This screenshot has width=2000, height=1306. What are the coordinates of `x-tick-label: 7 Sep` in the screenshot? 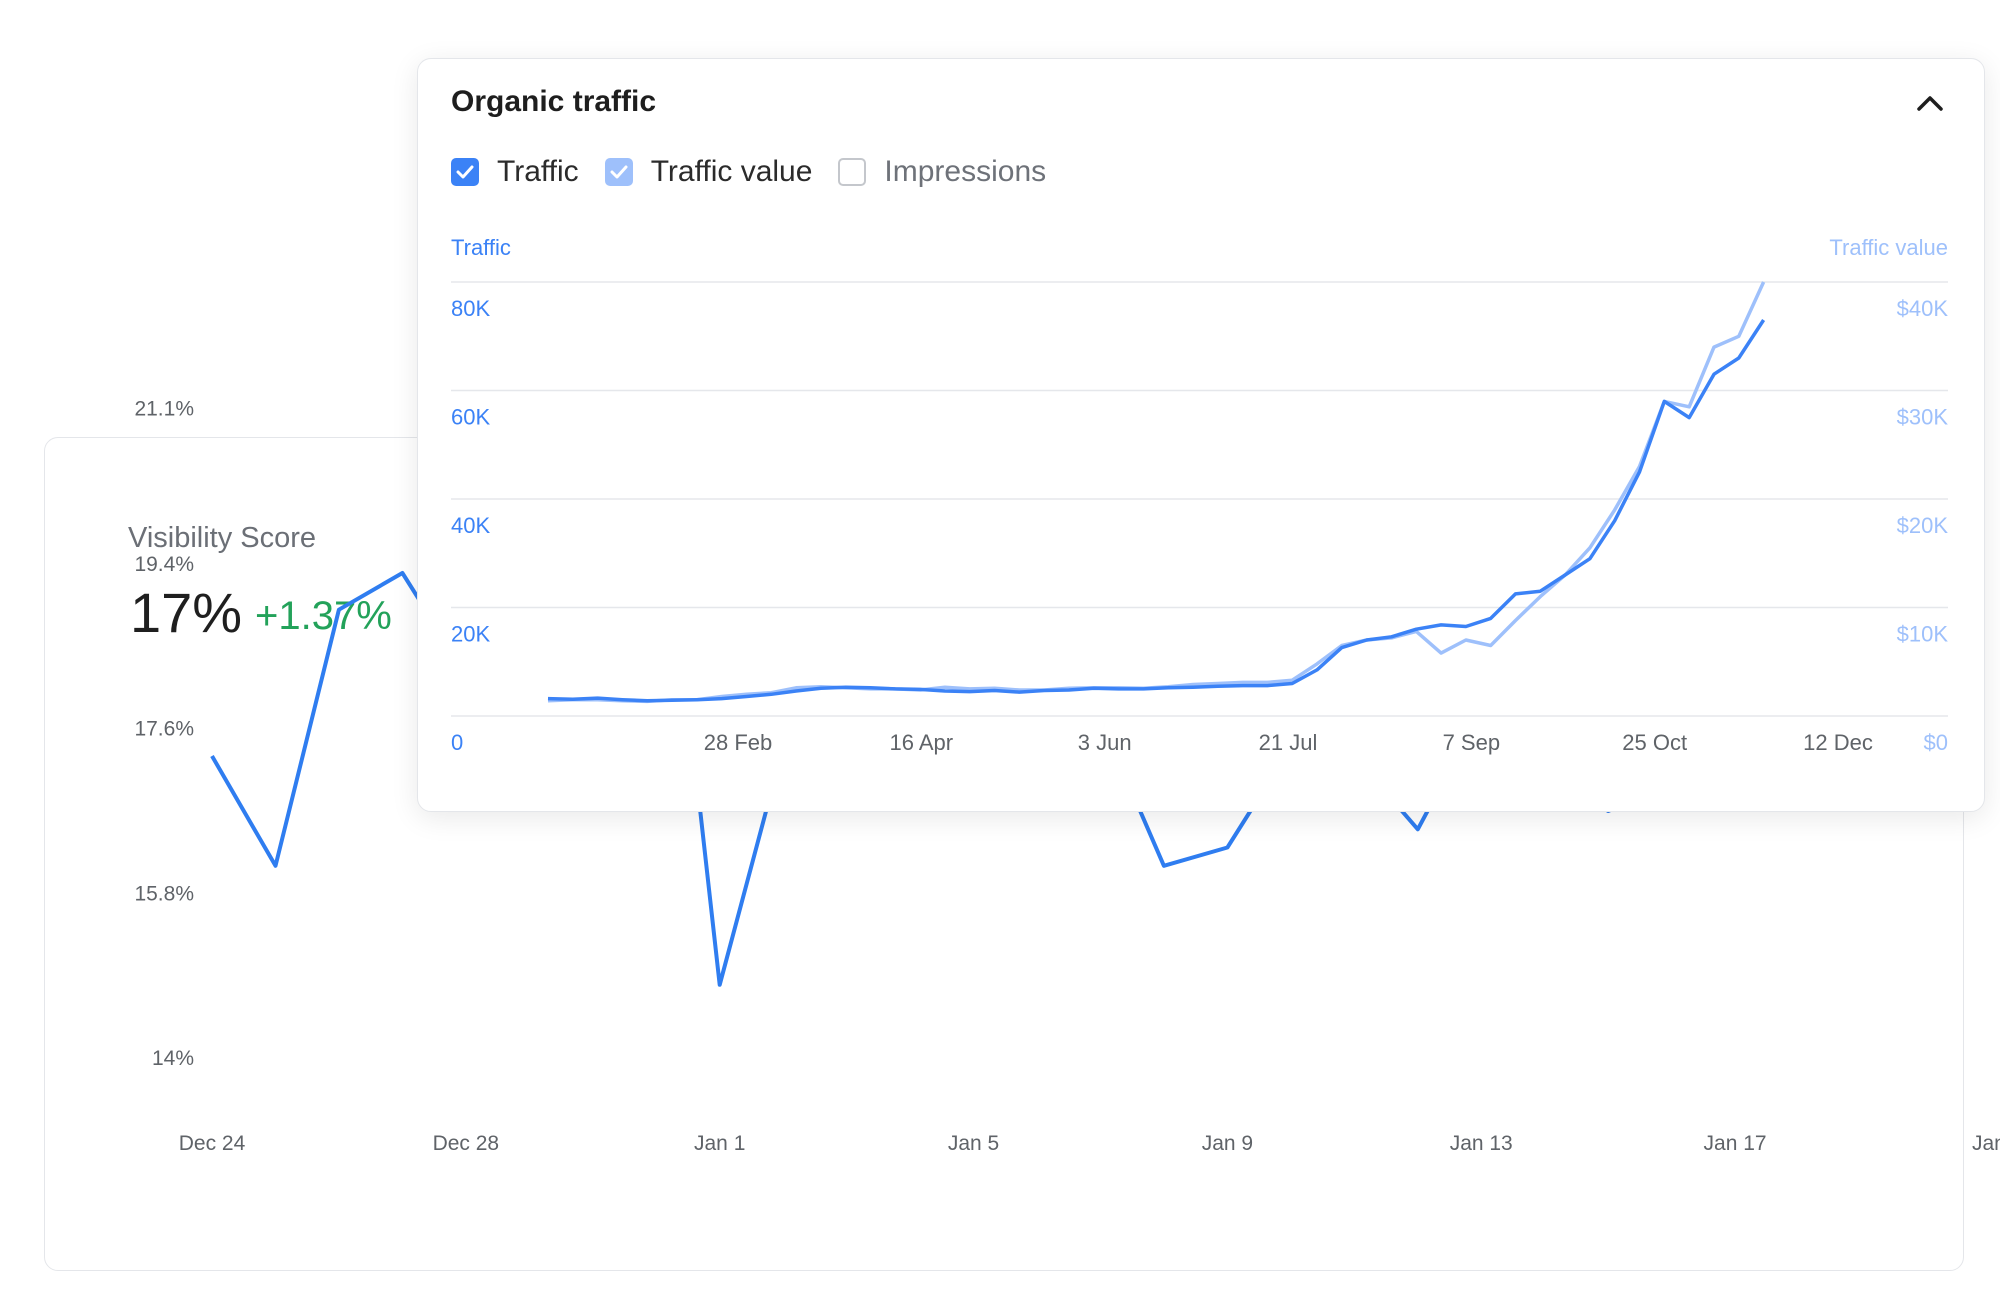 It's located at (1472, 742).